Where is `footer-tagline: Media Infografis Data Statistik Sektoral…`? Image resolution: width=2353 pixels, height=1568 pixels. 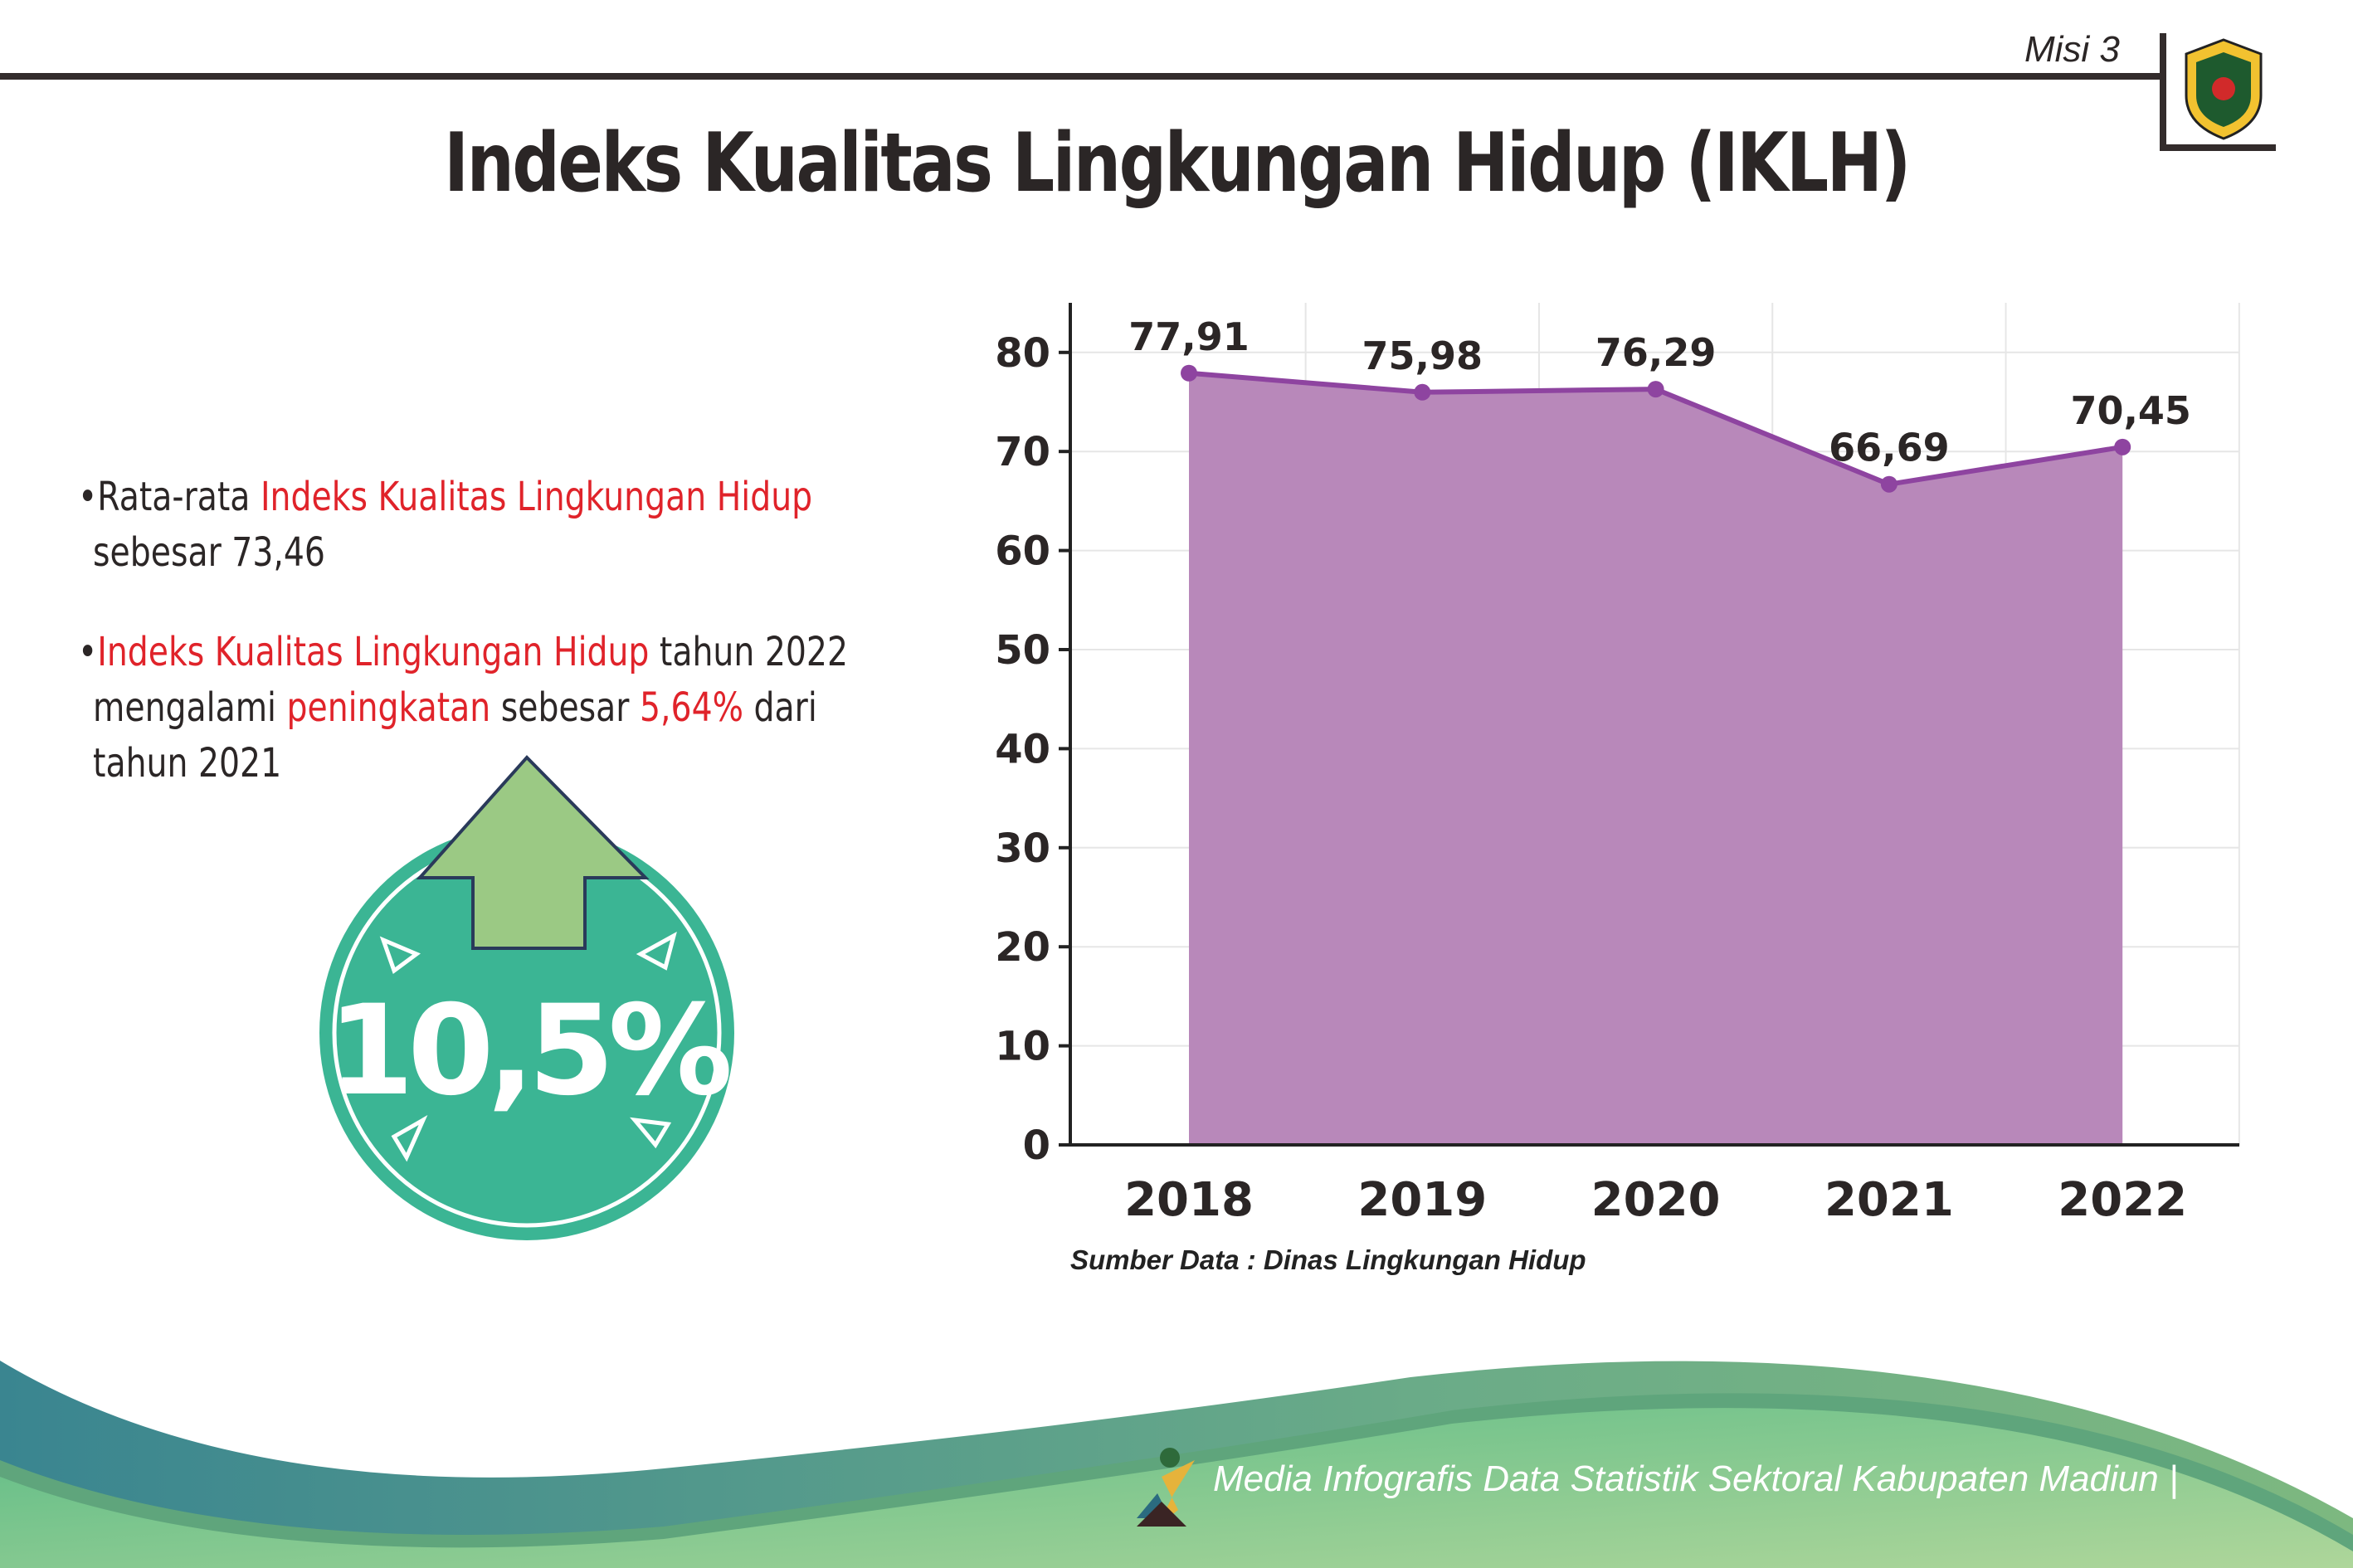
footer-tagline: Media Infografis Data Statistik Sektoral… is located at coordinates (1696, 1478).